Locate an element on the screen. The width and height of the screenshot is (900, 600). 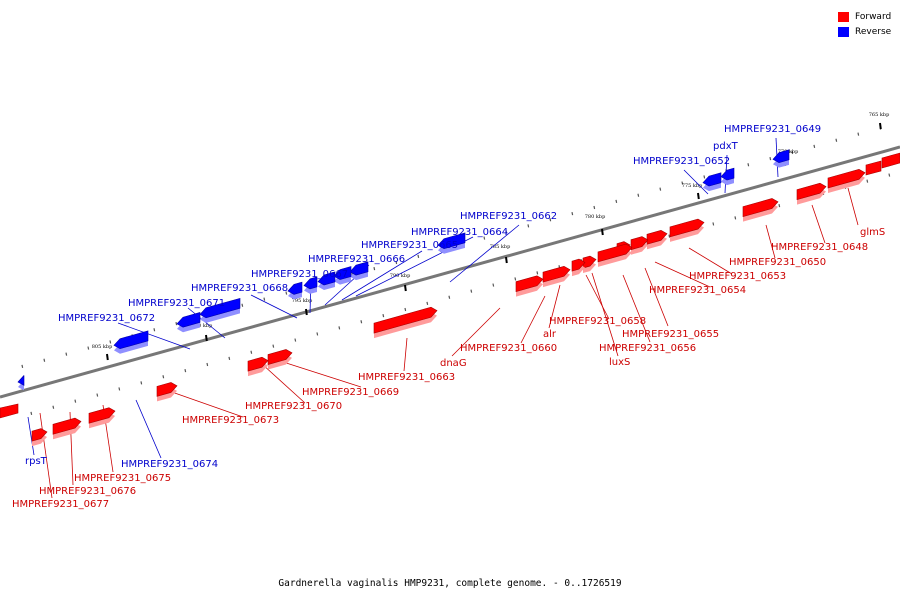
gene-label: HMPREF9231_0650 is located at coordinates (777, 262).